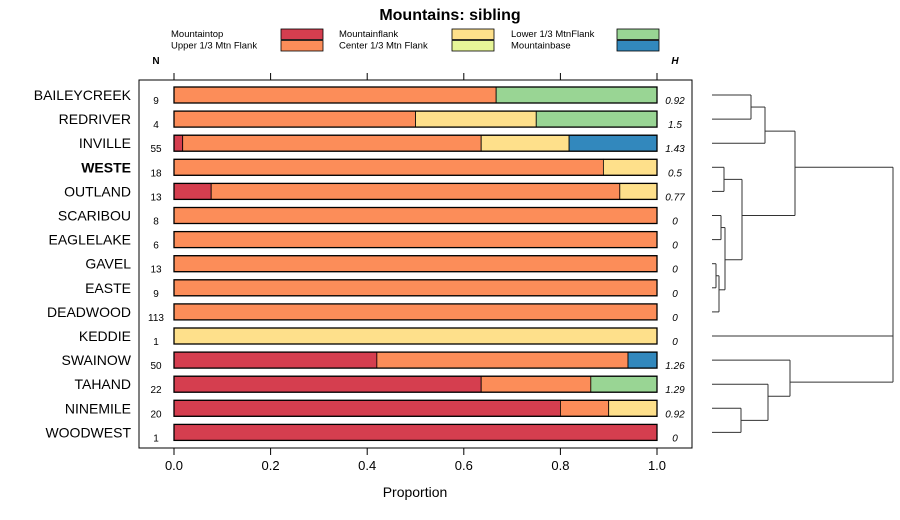  Describe the element at coordinates (89, 312) in the screenshot. I see `row-label-deadwood: DEADWOOD` at that location.